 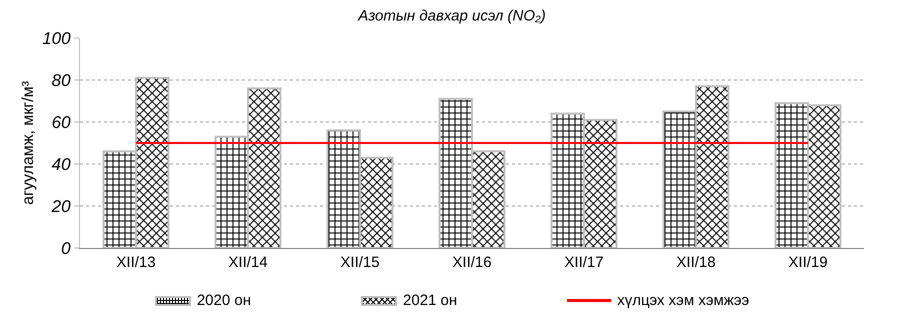 I want to click on x-tick-label: XII/15, so click(x=360, y=262).